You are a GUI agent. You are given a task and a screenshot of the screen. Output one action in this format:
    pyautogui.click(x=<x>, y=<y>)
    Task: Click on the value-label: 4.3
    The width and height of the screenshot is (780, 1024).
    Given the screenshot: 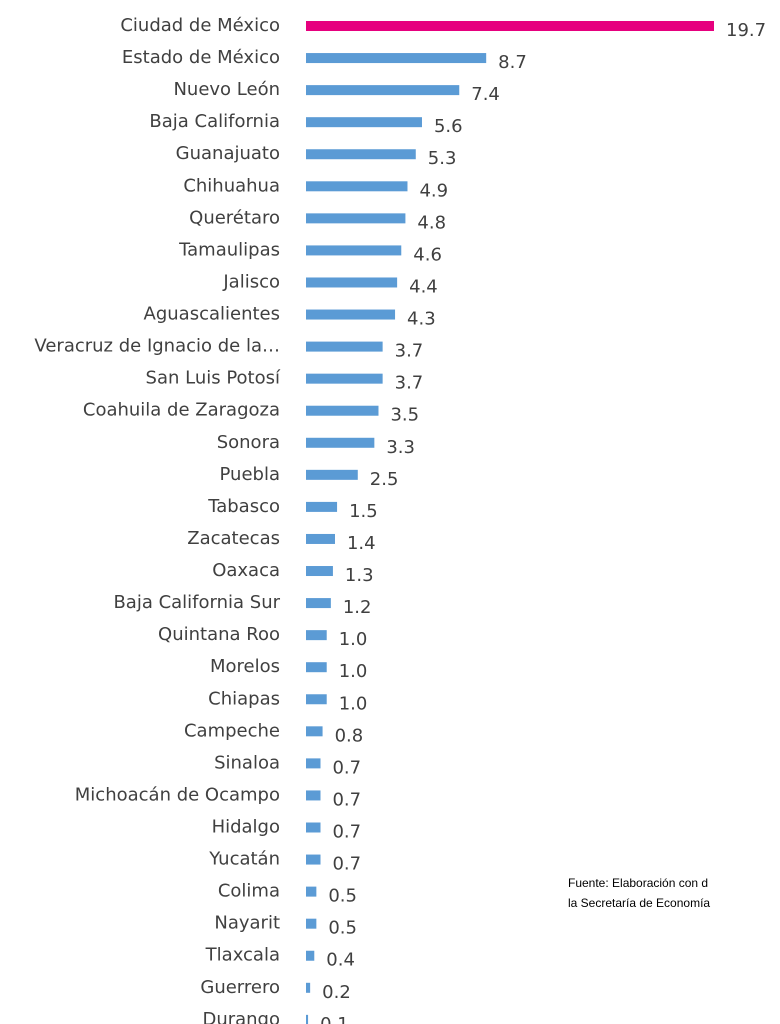 What is the action you would take?
    pyautogui.click(x=421, y=319)
    